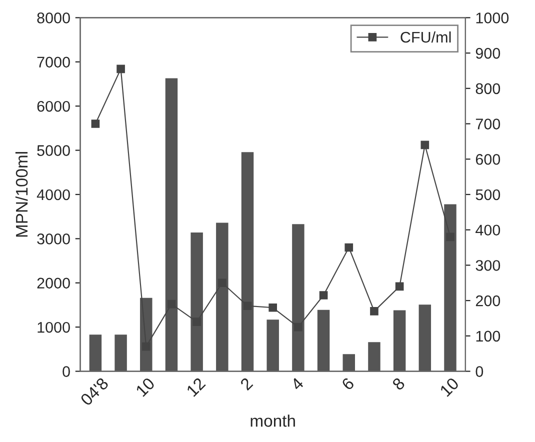 This screenshot has width=535, height=442. What do you see at coordinates (348, 383) in the screenshot?
I see `x-tick-label: 6` at bounding box center [348, 383].